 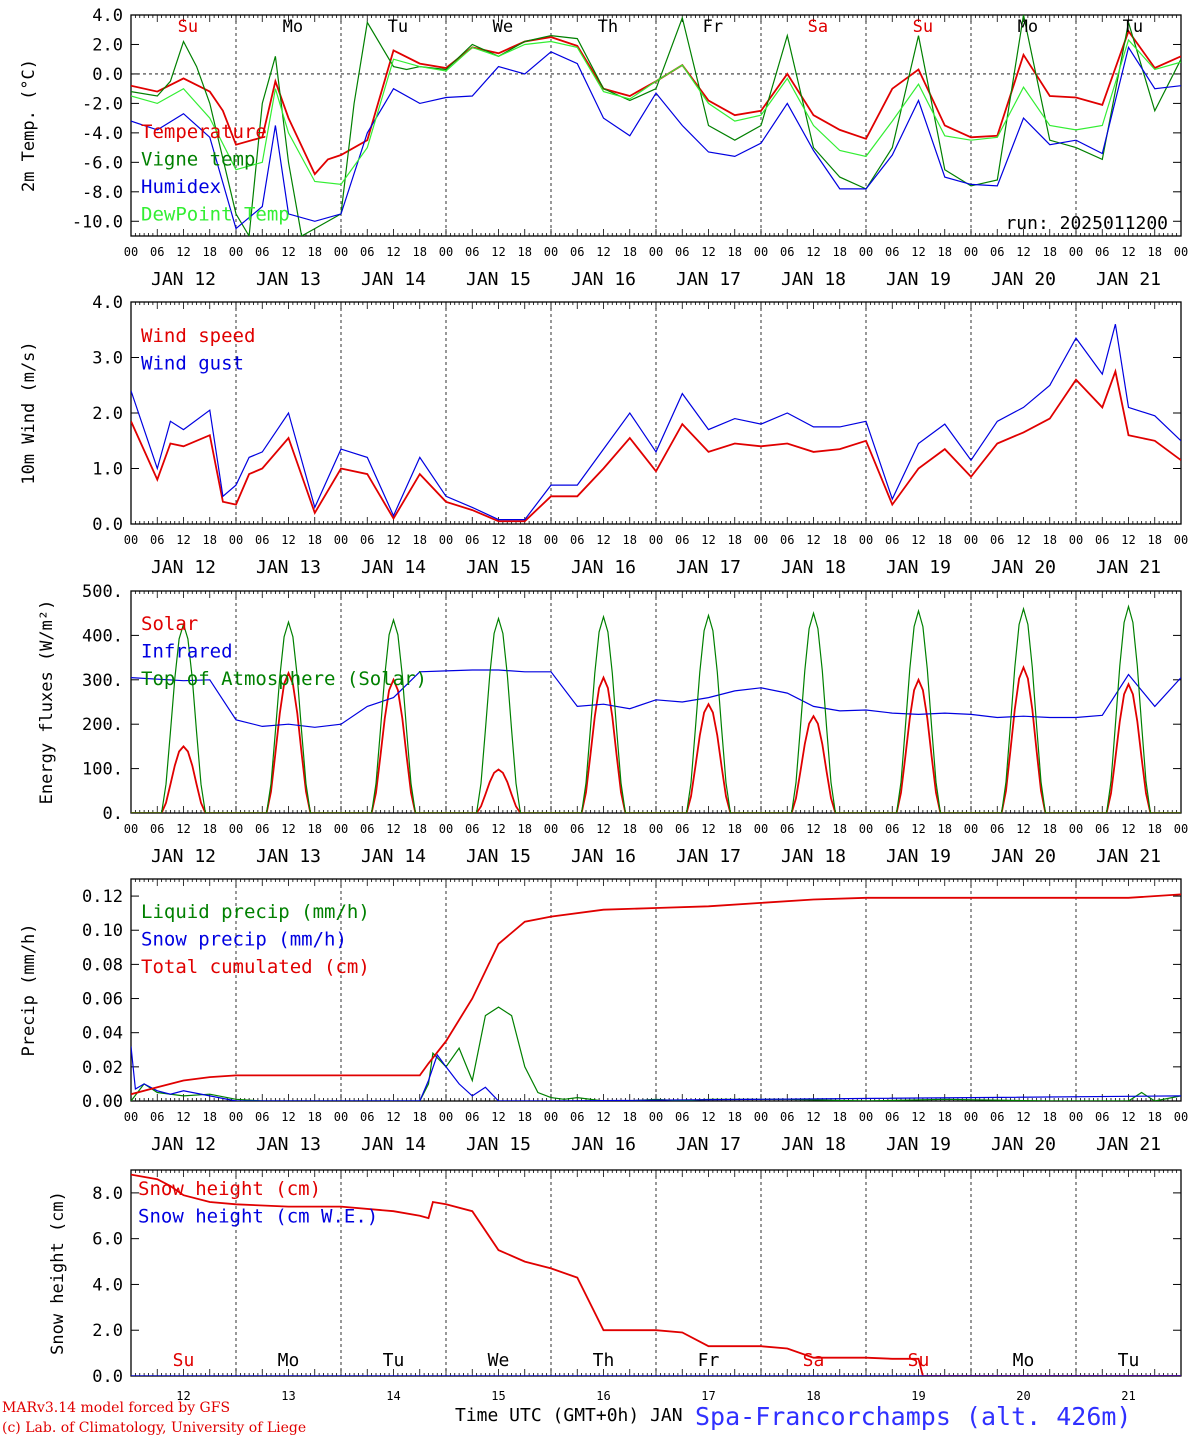 What do you see at coordinates (813, 1396) in the screenshot?
I see `day-number-label: 18` at bounding box center [813, 1396].